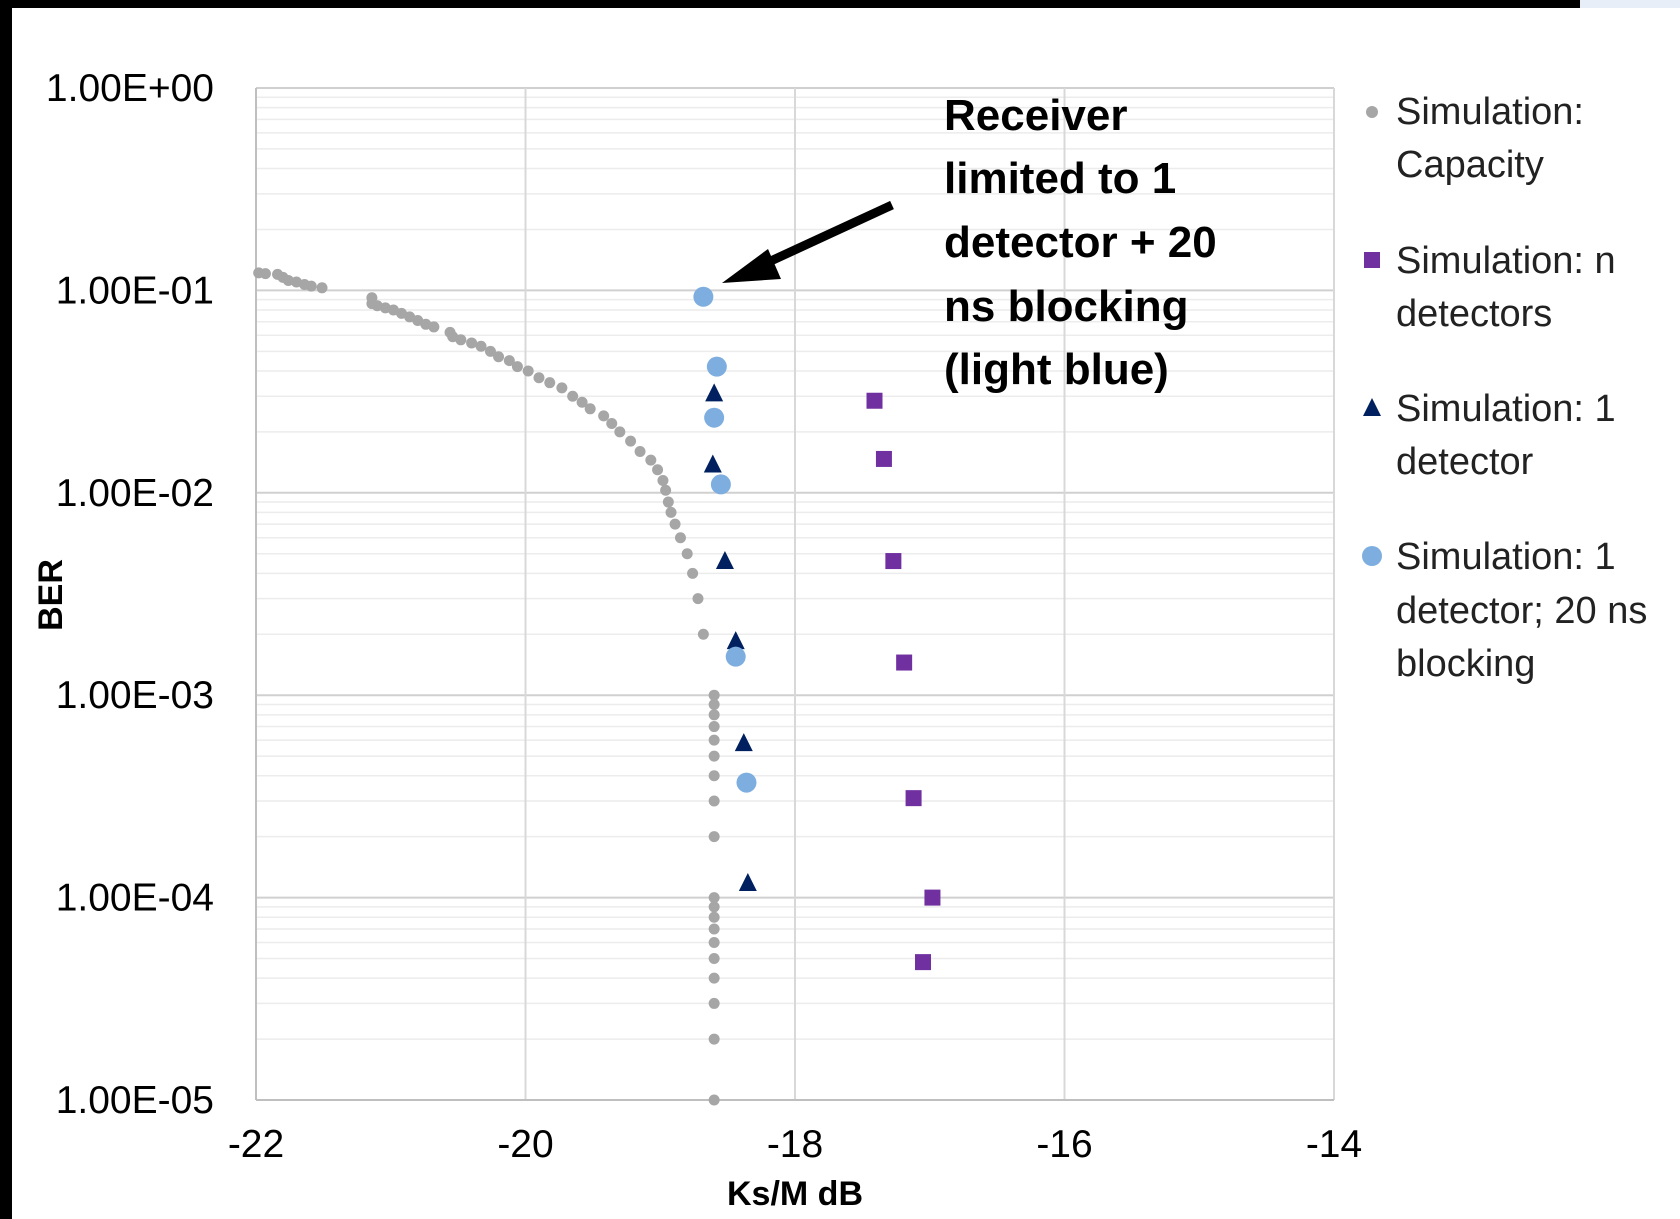 This screenshot has width=1680, height=1219. I want to click on x-tick-label: -18, so click(795, 1144).